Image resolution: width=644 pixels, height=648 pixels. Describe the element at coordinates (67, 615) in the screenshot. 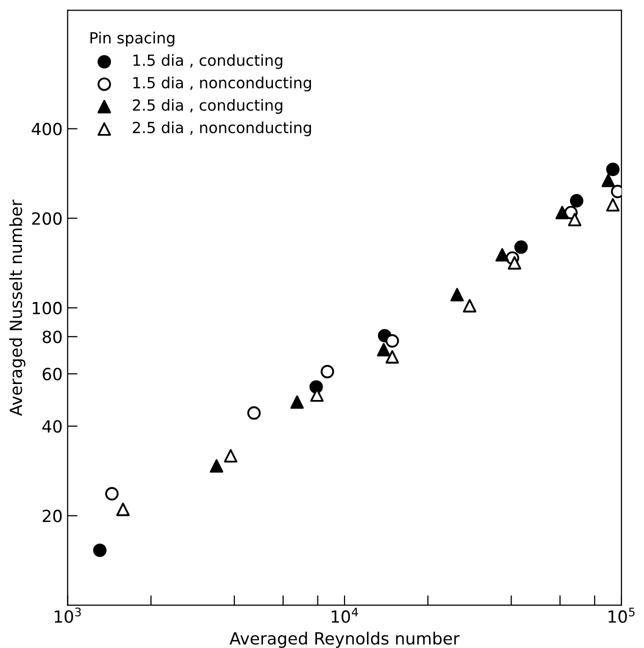

I see `x-tick-label: 10$^{3}$` at that location.